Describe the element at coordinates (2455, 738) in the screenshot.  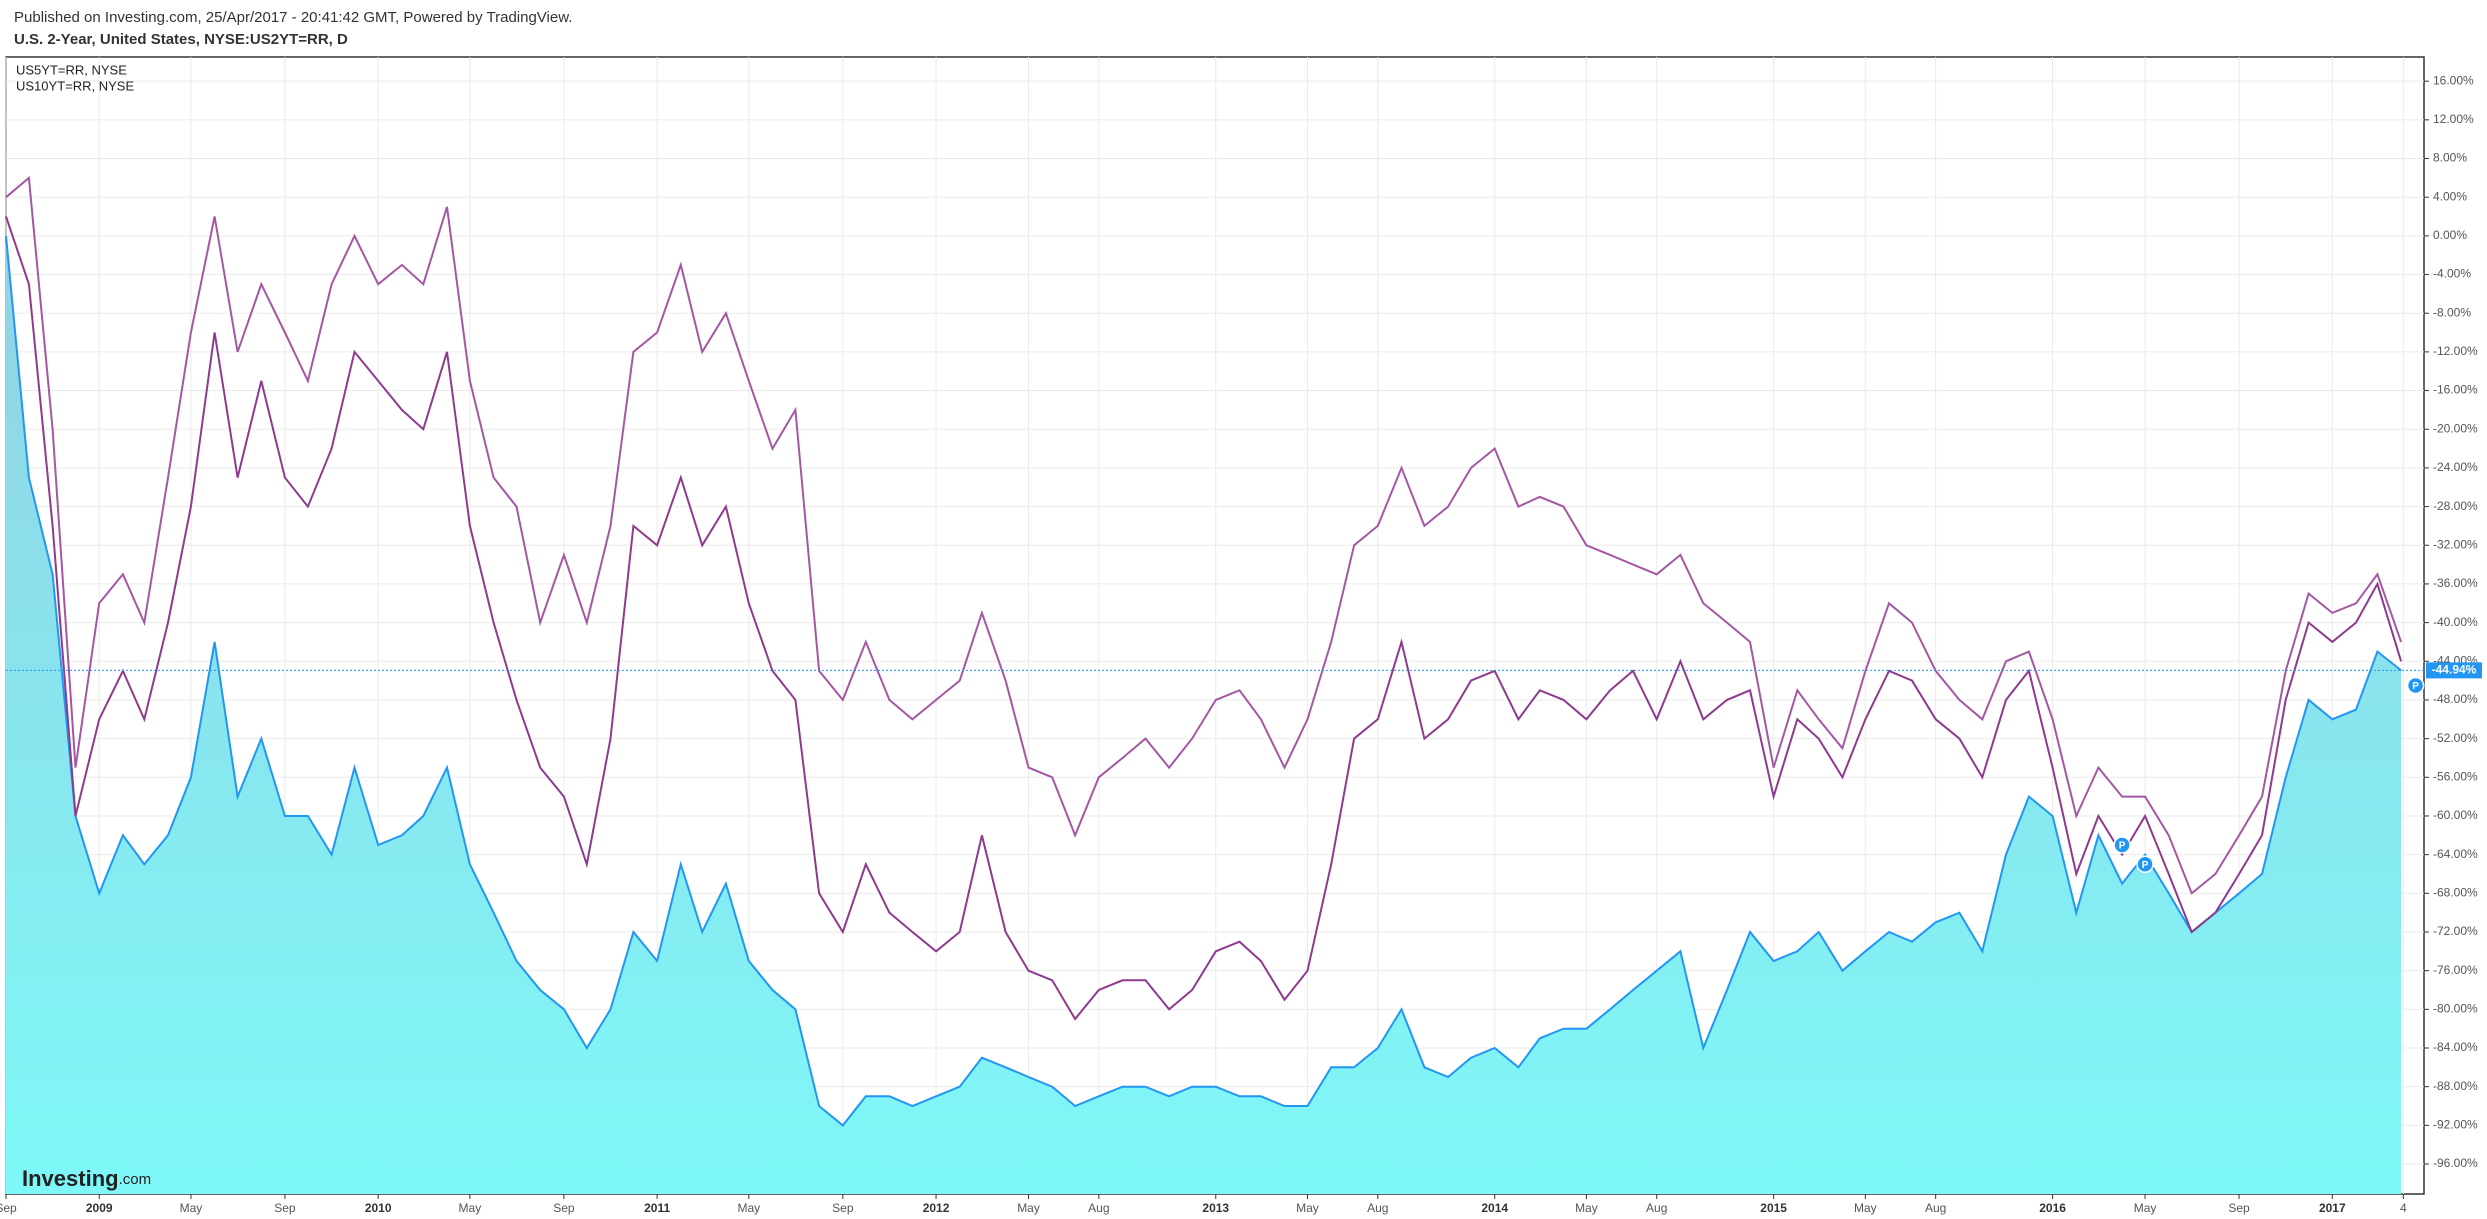
I see `y-tick-label: -52.00%` at that location.